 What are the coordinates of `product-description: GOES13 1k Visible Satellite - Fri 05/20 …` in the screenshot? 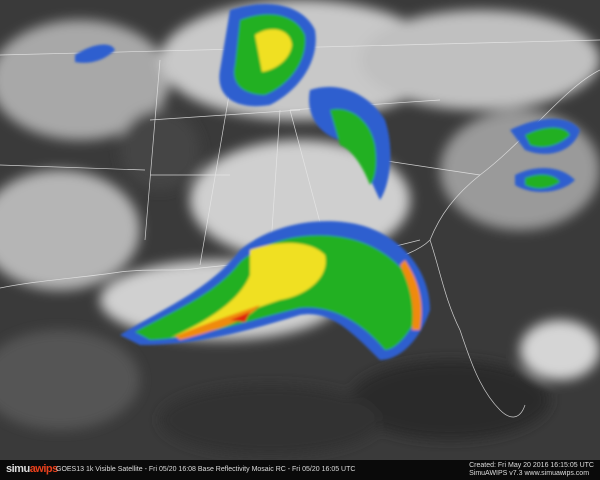 It's located at (206, 469).